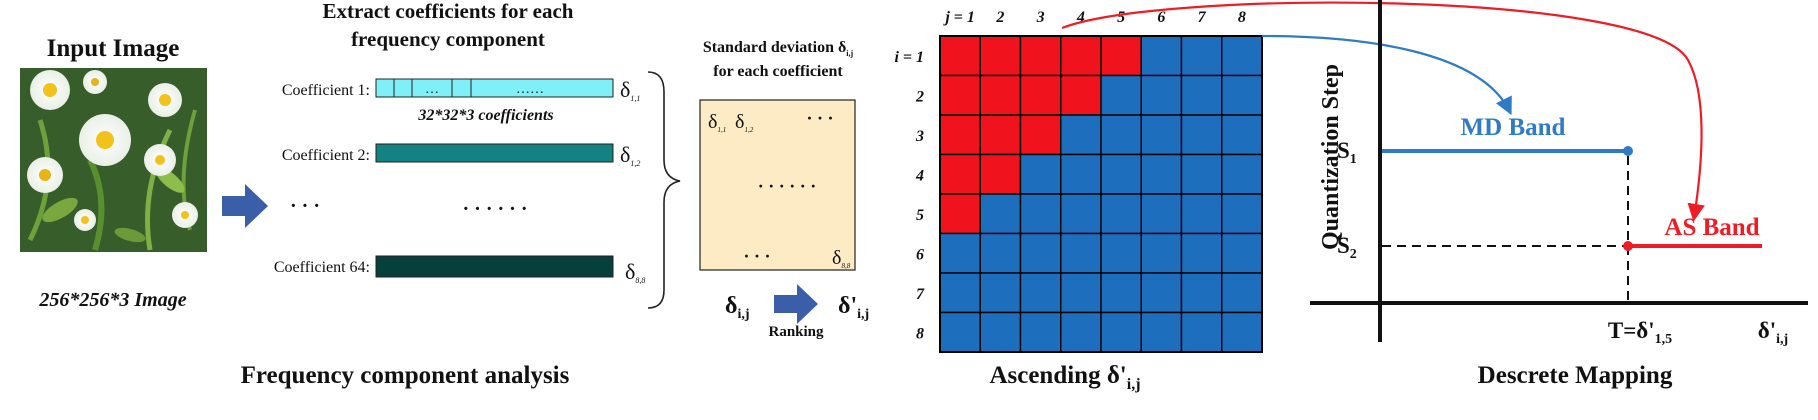  Describe the element at coordinates (1628, 151) in the screenshot. I see `md-band-endpoint` at that location.